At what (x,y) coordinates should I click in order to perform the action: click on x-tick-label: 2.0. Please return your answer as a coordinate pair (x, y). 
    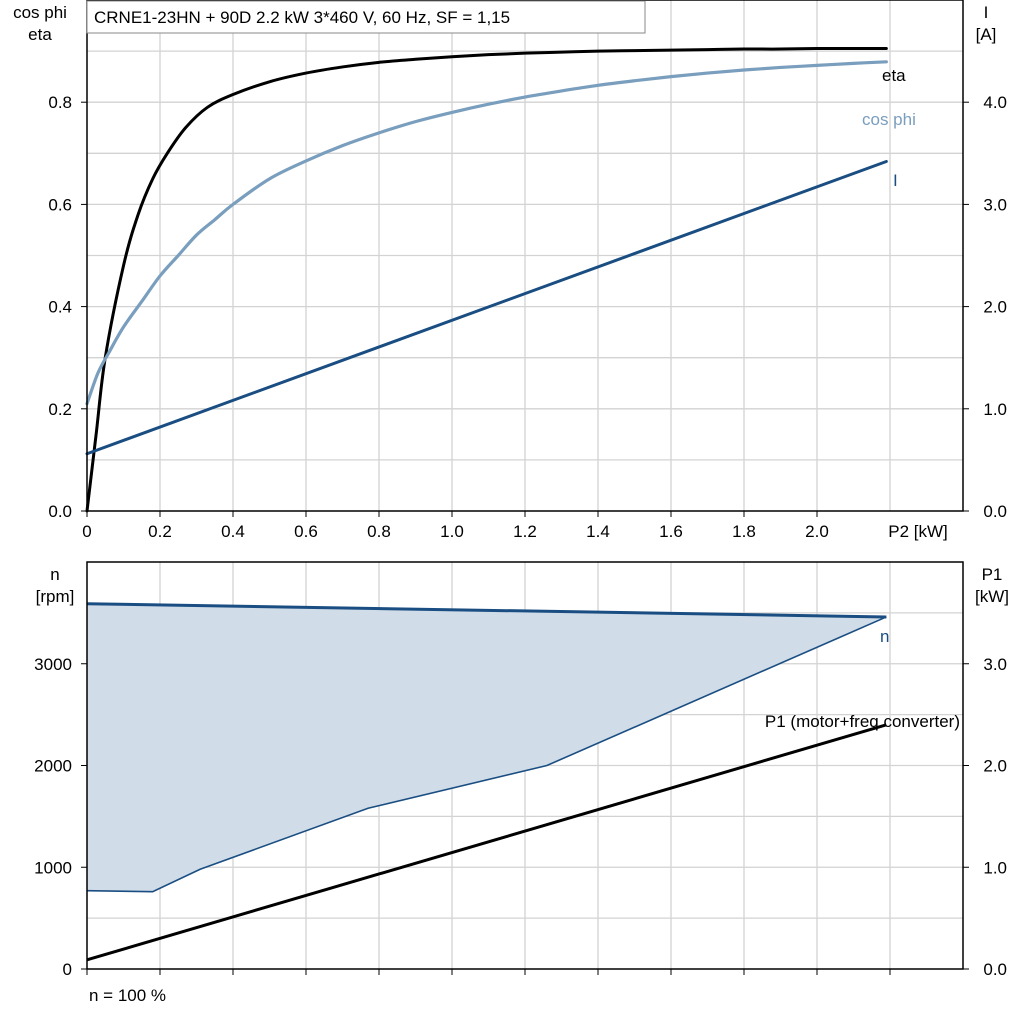
    Looking at the image, I should click on (817, 531).